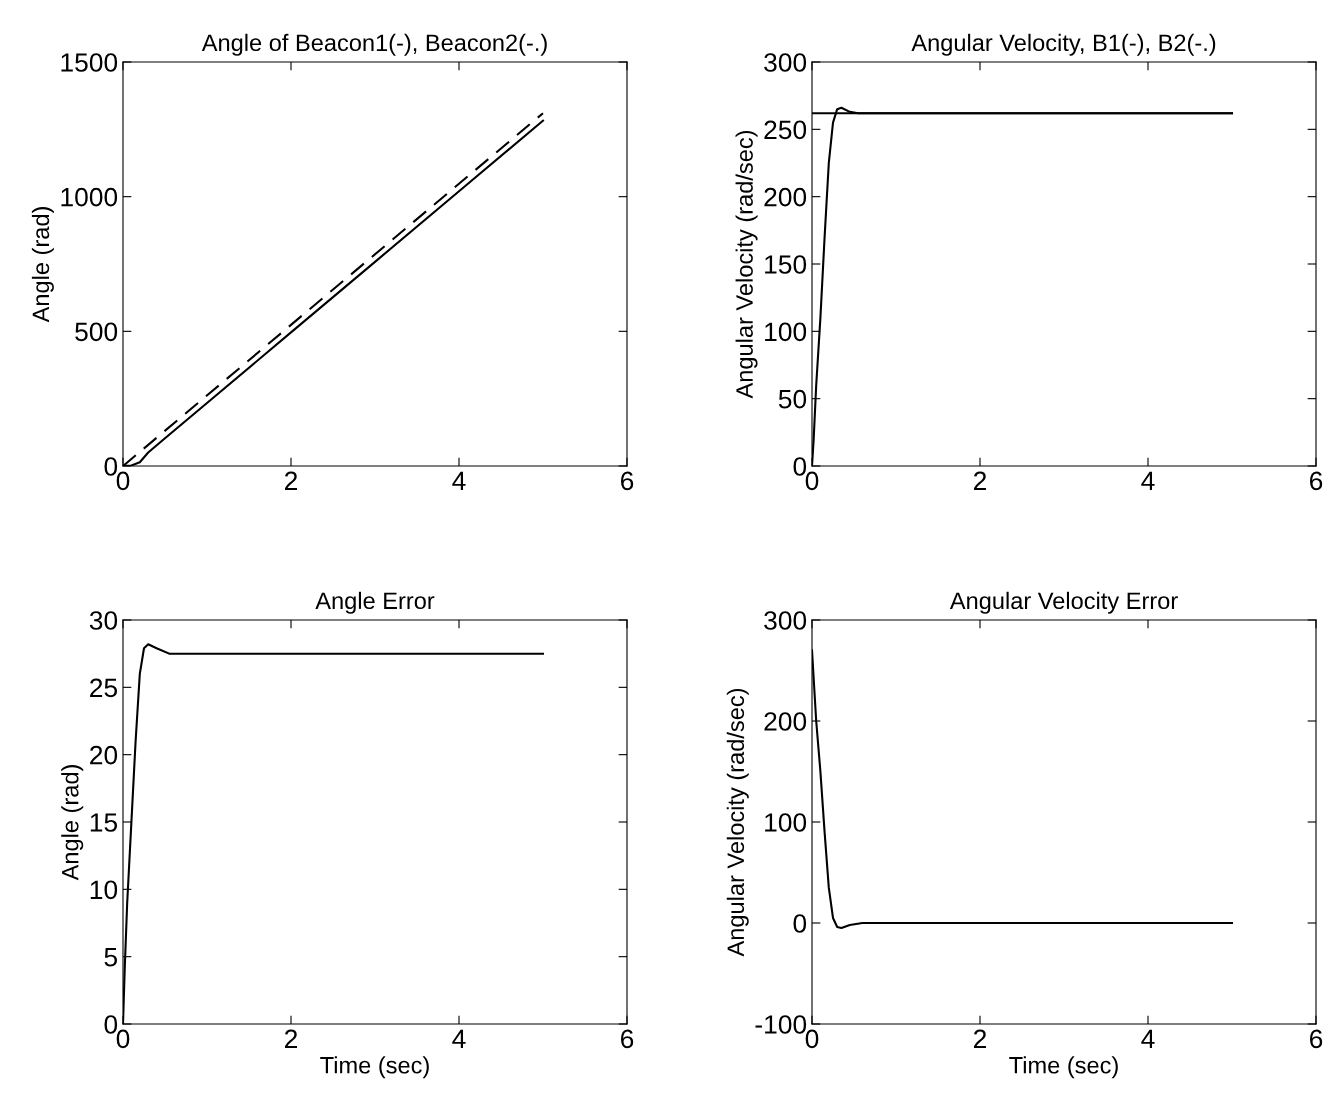 The width and height of the screenshot is (1335, 1101). What do you see at coordinates (104, 755) in the screenshot?
I see `y-tick-label: 20` at bounding box center [104, 755].